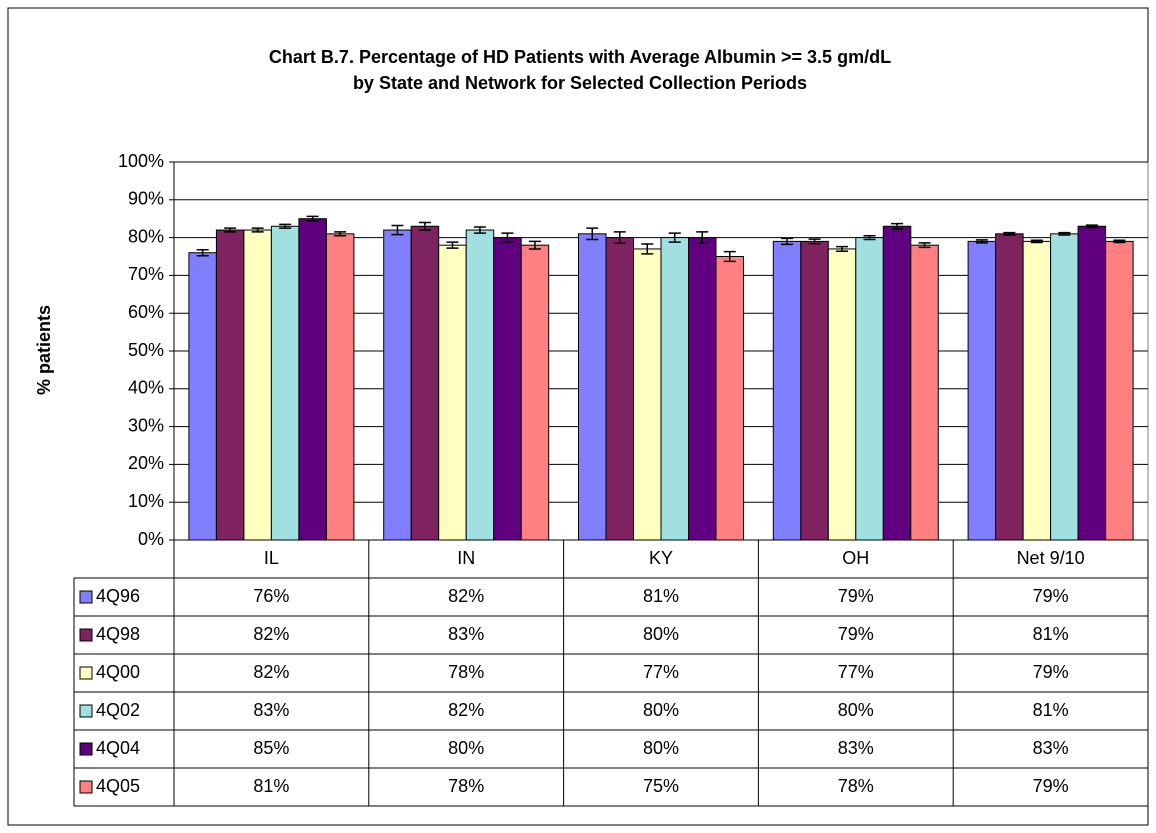  What do you see at coordinates (146, 501) in the screenshot?
I see `y-tick-label: 10%` at bounding box center [146, 501].